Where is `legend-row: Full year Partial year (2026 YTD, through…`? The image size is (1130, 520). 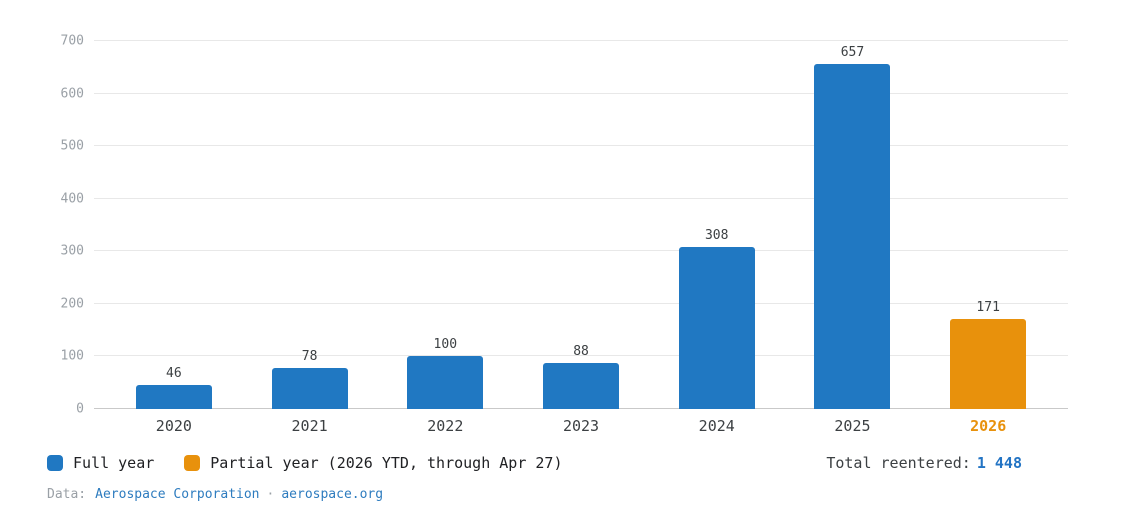
legend-row: Full year Partial year (2026 YTD, through… is located at coordinates (534, 463).